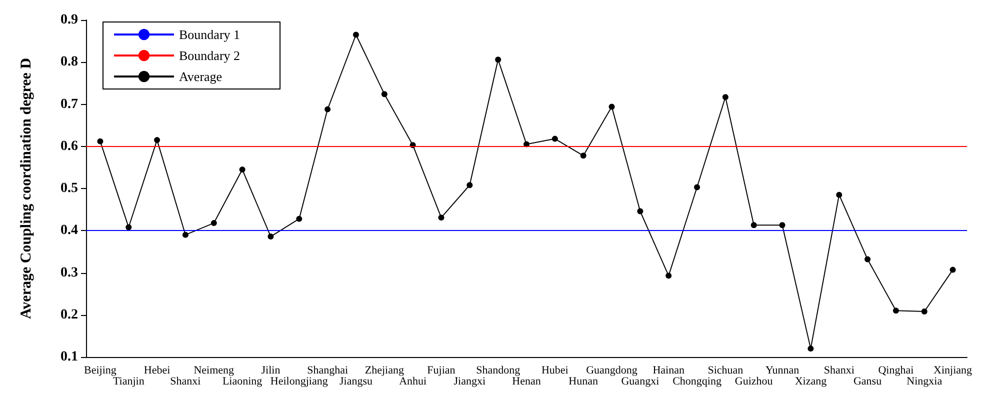 The image size is (997, 408). Describe the element at coordinates (26, 189) in the screenshot. I see `y-axis-title: Average Coupling coordination degree D` at that location.